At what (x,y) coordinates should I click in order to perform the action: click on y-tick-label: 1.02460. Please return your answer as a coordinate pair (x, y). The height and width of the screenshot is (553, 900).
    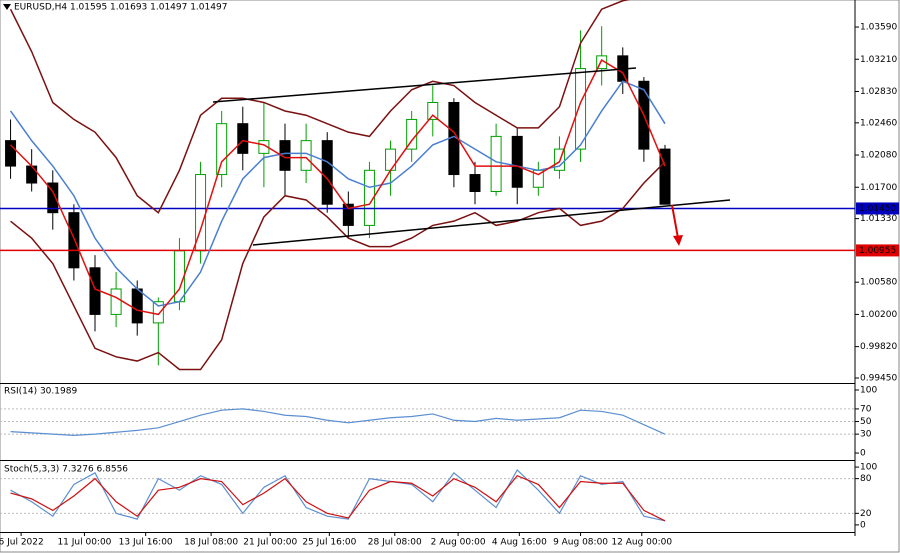
    Looking at the image, I should click on (878, 123).